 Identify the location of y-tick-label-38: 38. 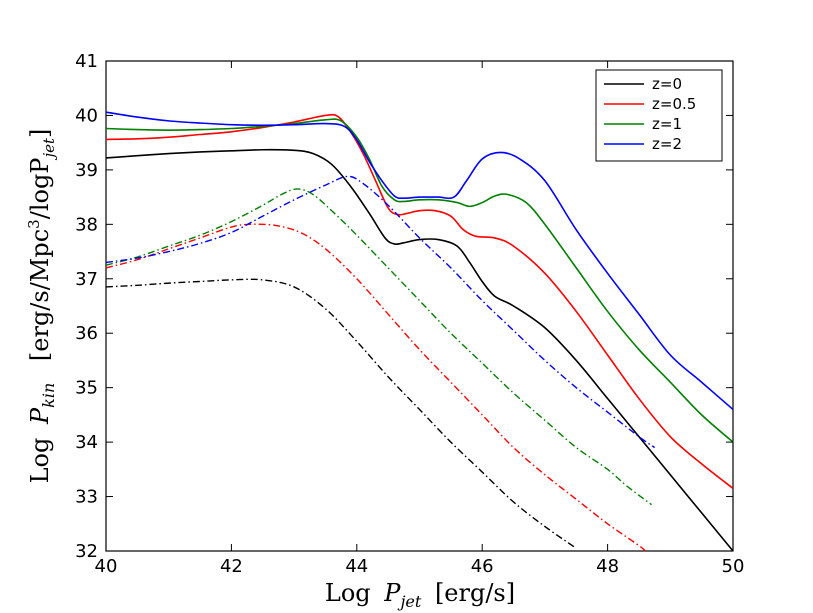
(86, 224).